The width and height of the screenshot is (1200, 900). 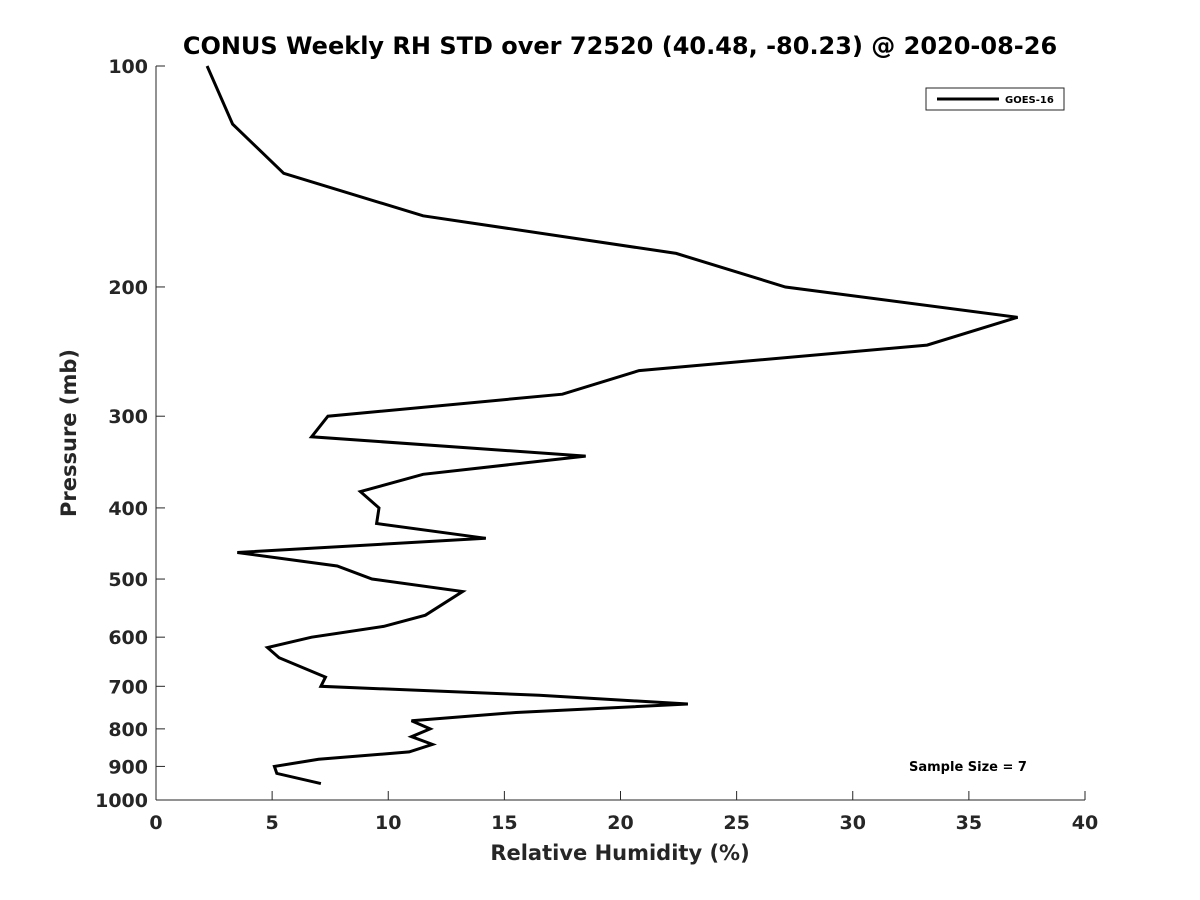 I want to click on y-axis-ticks: 100 200 300 400 500 600 700 800 900 1000, so click(x=130, y=434).